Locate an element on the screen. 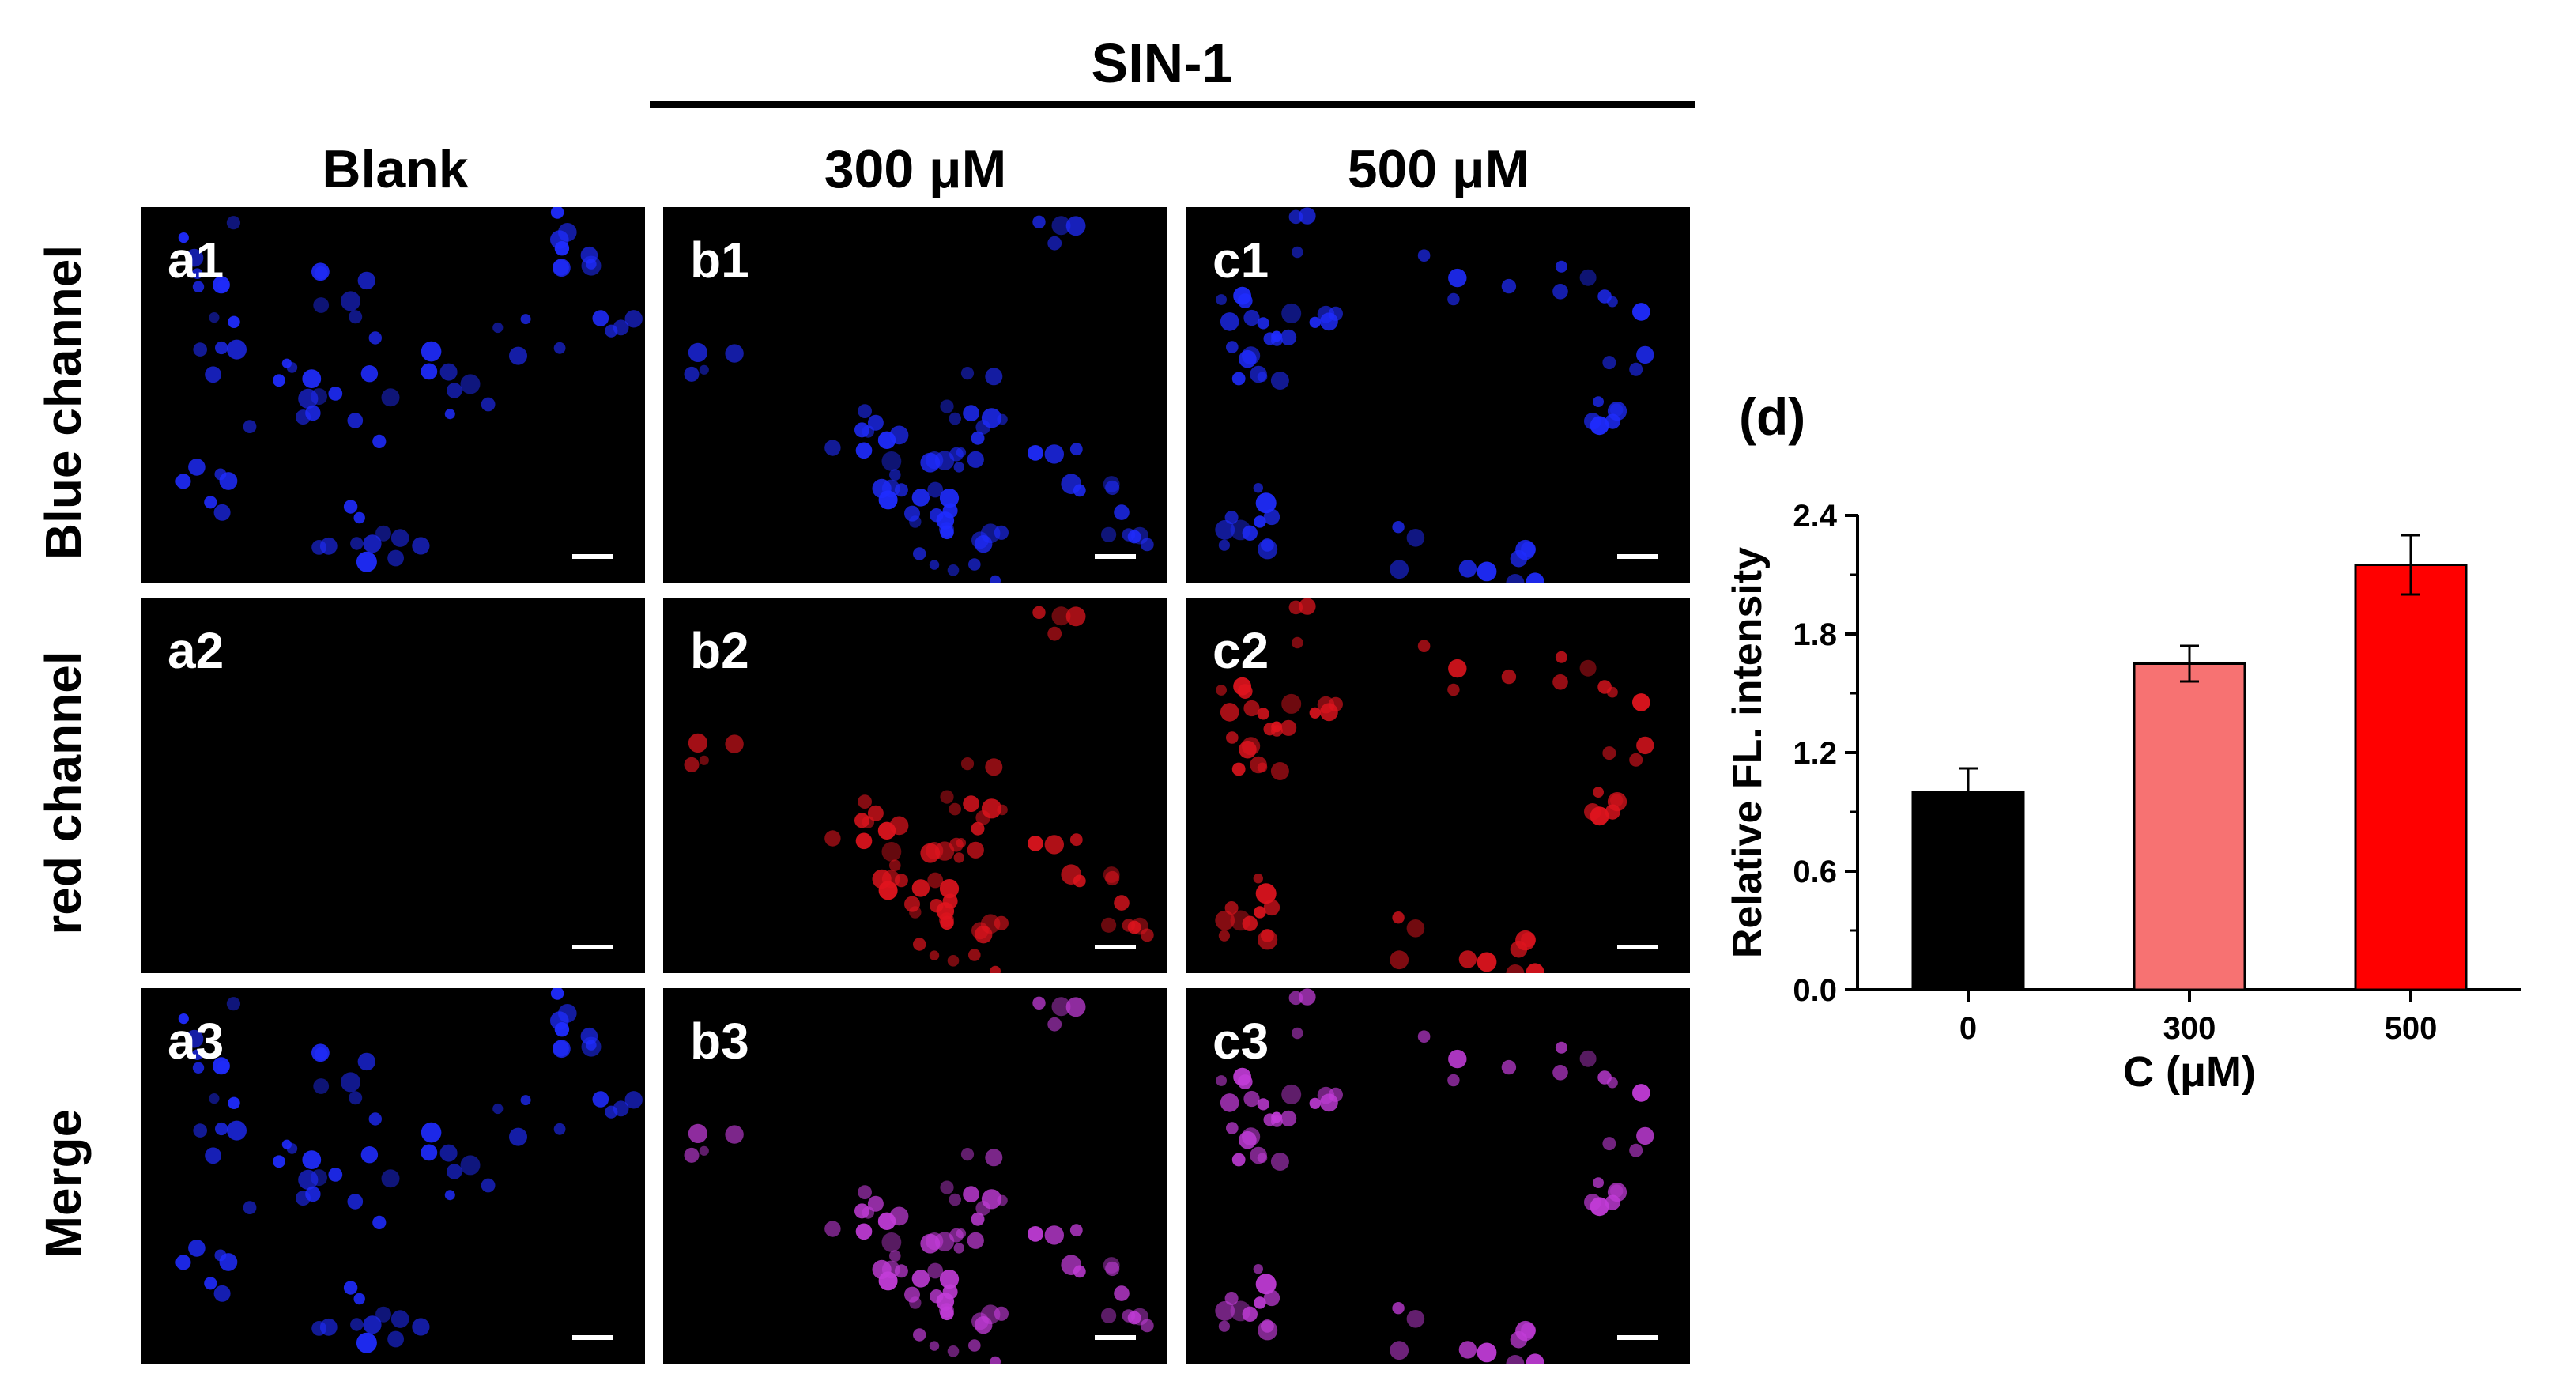 This screenshot has width=2576, height=1385. panel-label: c3 is located at coordinates (1241, 1041).